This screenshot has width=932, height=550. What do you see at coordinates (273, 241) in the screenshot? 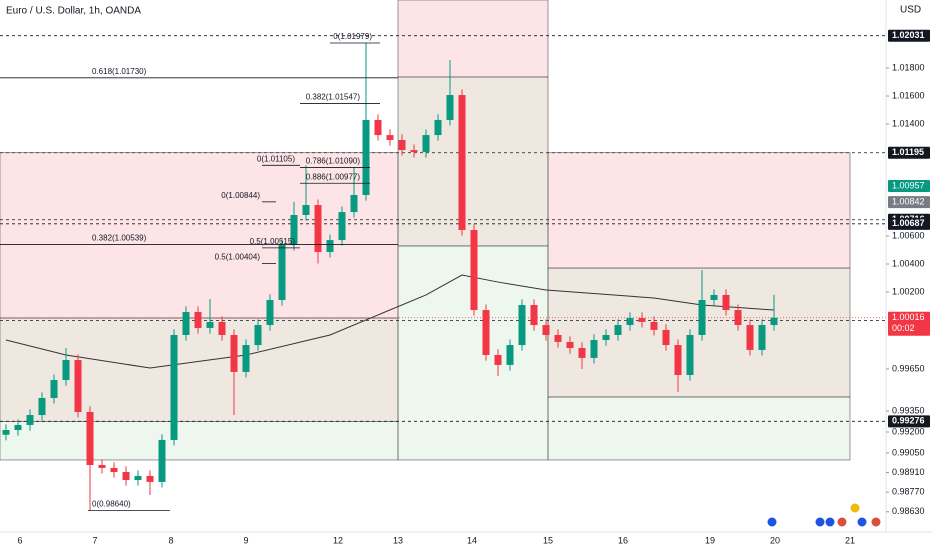
I see `fib-label: 0.5(1.00515)` at bounding box center [273, 241].